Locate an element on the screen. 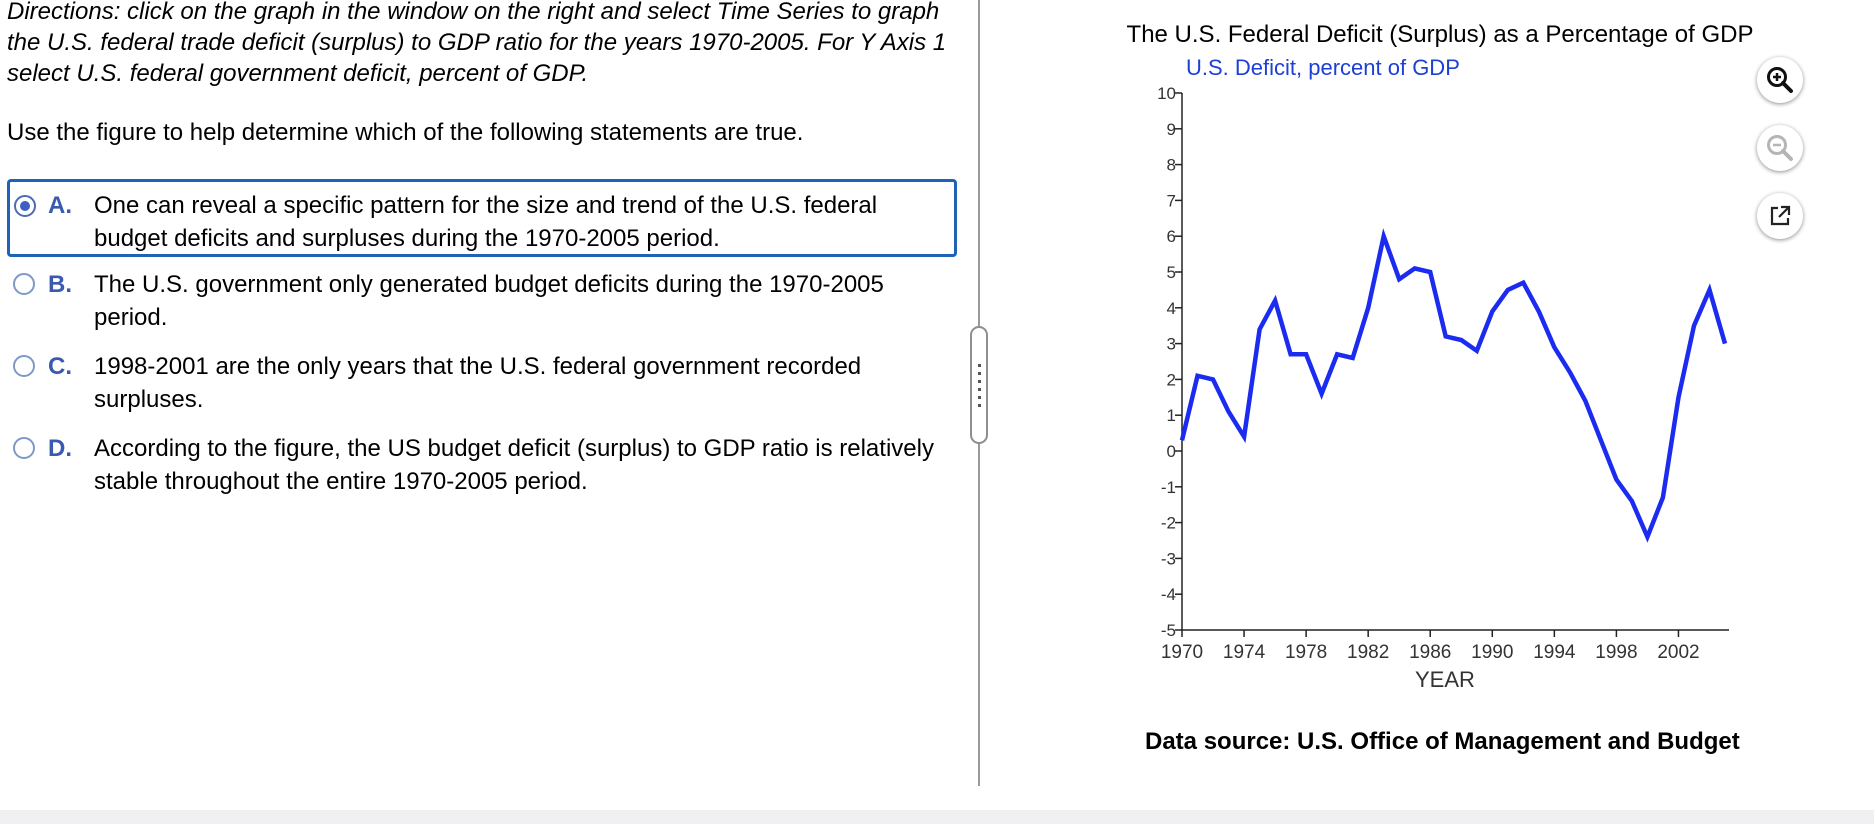 Image resolution: width=1874 pixels, height=824 pixels. y-tick-label: -5 is located at coordinates (1168, 630).